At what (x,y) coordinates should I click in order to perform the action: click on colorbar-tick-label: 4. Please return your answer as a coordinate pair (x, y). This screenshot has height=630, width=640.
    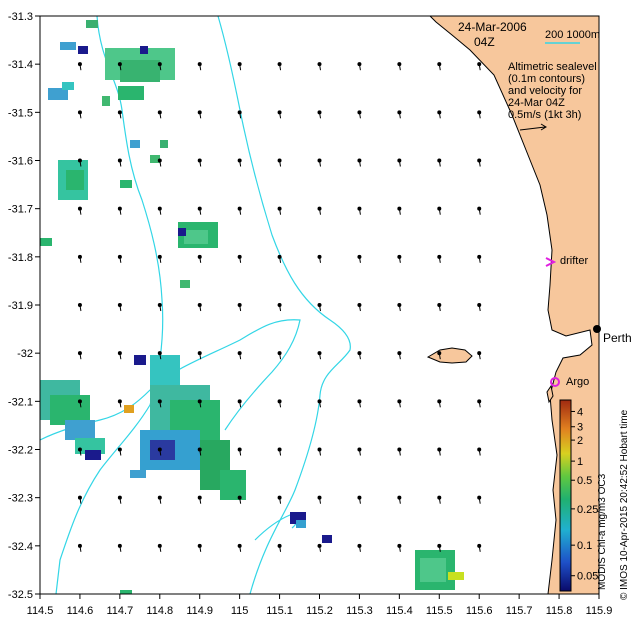
    Looking at the image, I should click on (580, 412).